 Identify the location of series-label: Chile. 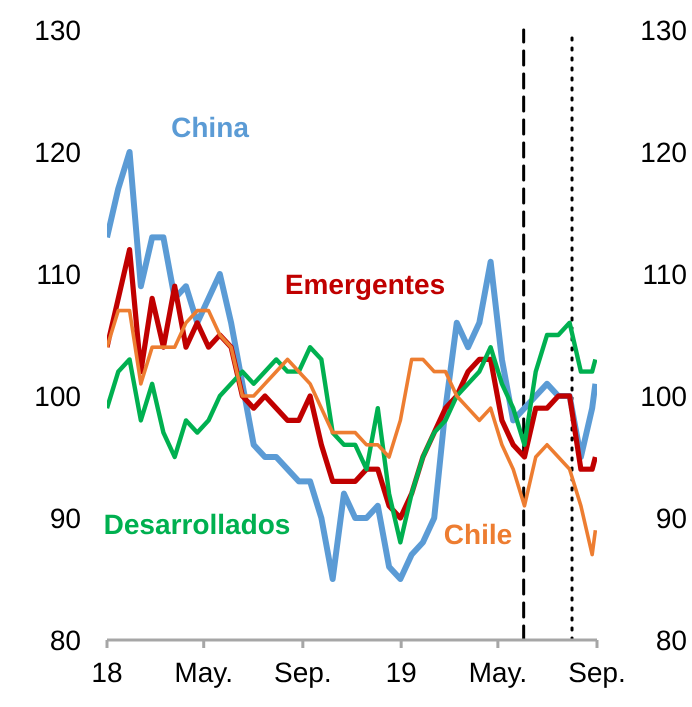
(478, 535).